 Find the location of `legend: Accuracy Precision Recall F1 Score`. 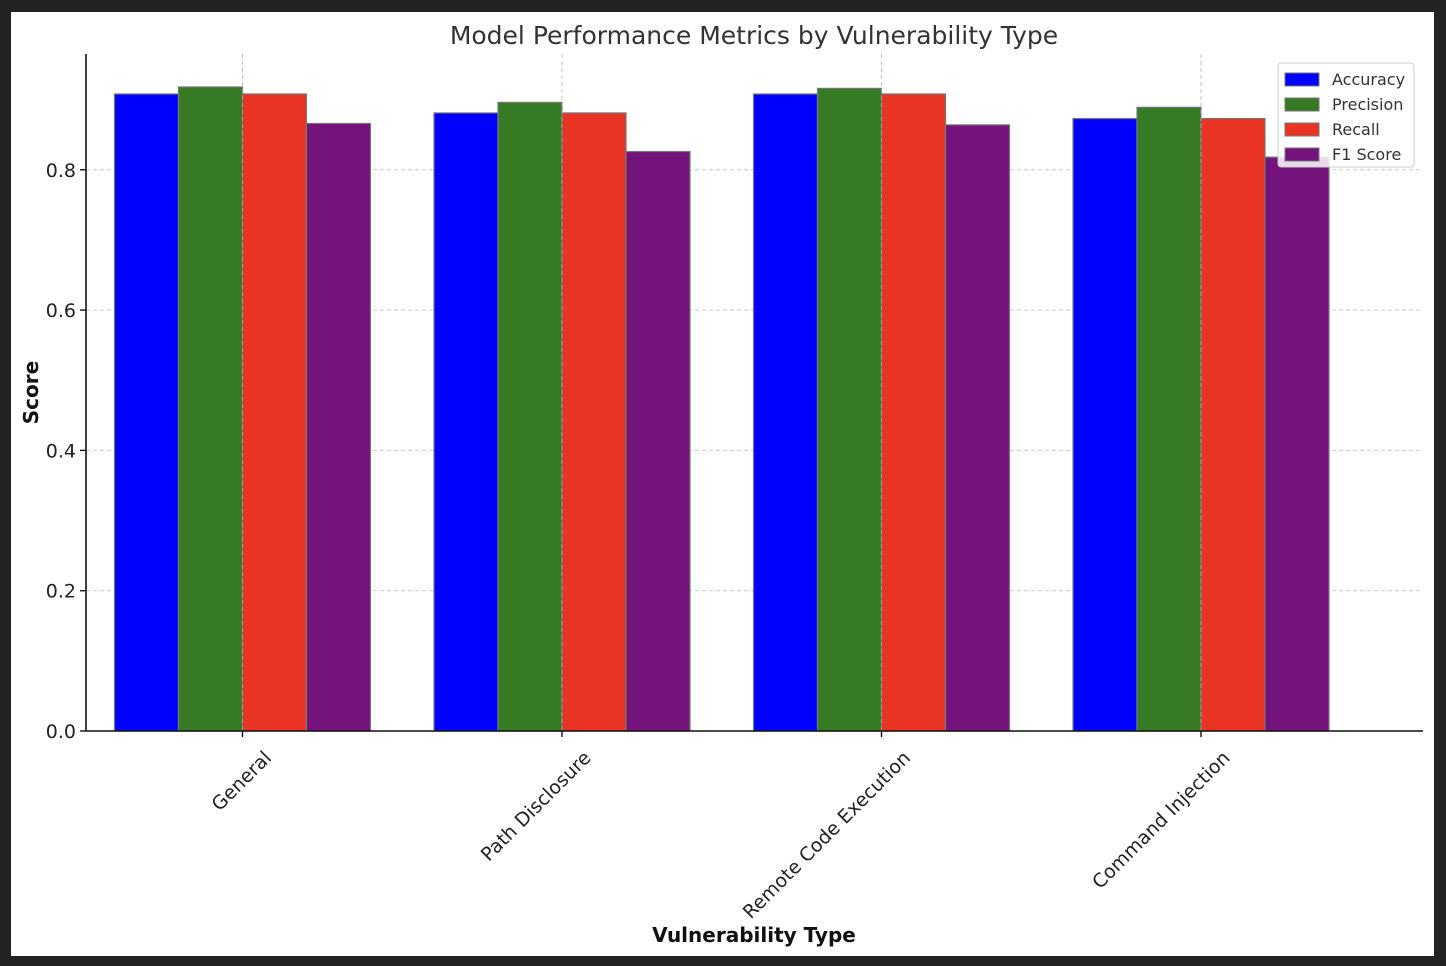

legend: Accuracy Precision Recall F1 Score is located at coordinates (1346, 115).